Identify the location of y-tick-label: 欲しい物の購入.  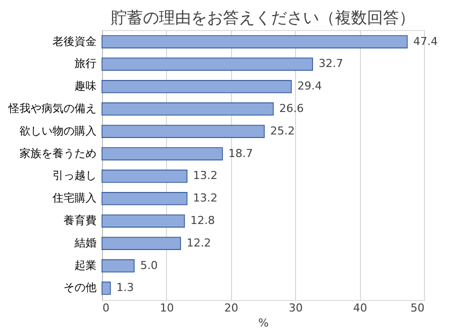
(58, 131).